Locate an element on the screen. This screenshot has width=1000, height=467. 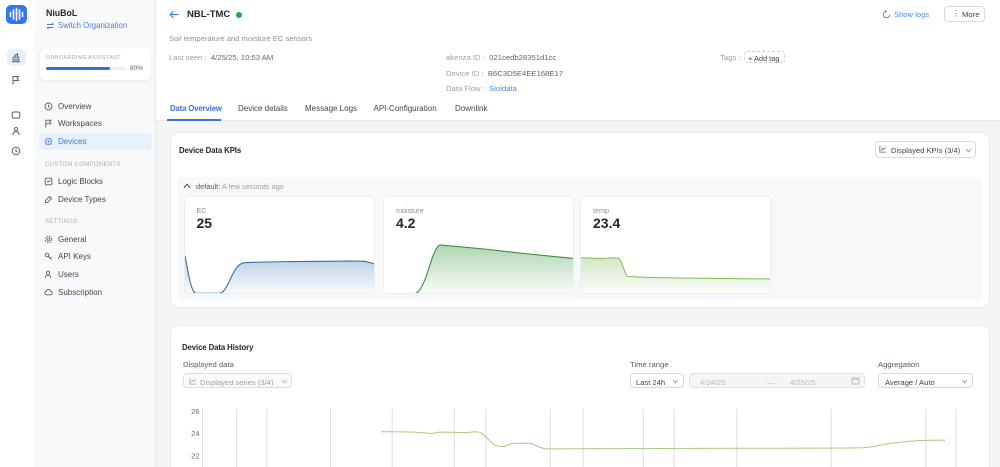
svg-text: 26 is located at coordinates (195, 411).